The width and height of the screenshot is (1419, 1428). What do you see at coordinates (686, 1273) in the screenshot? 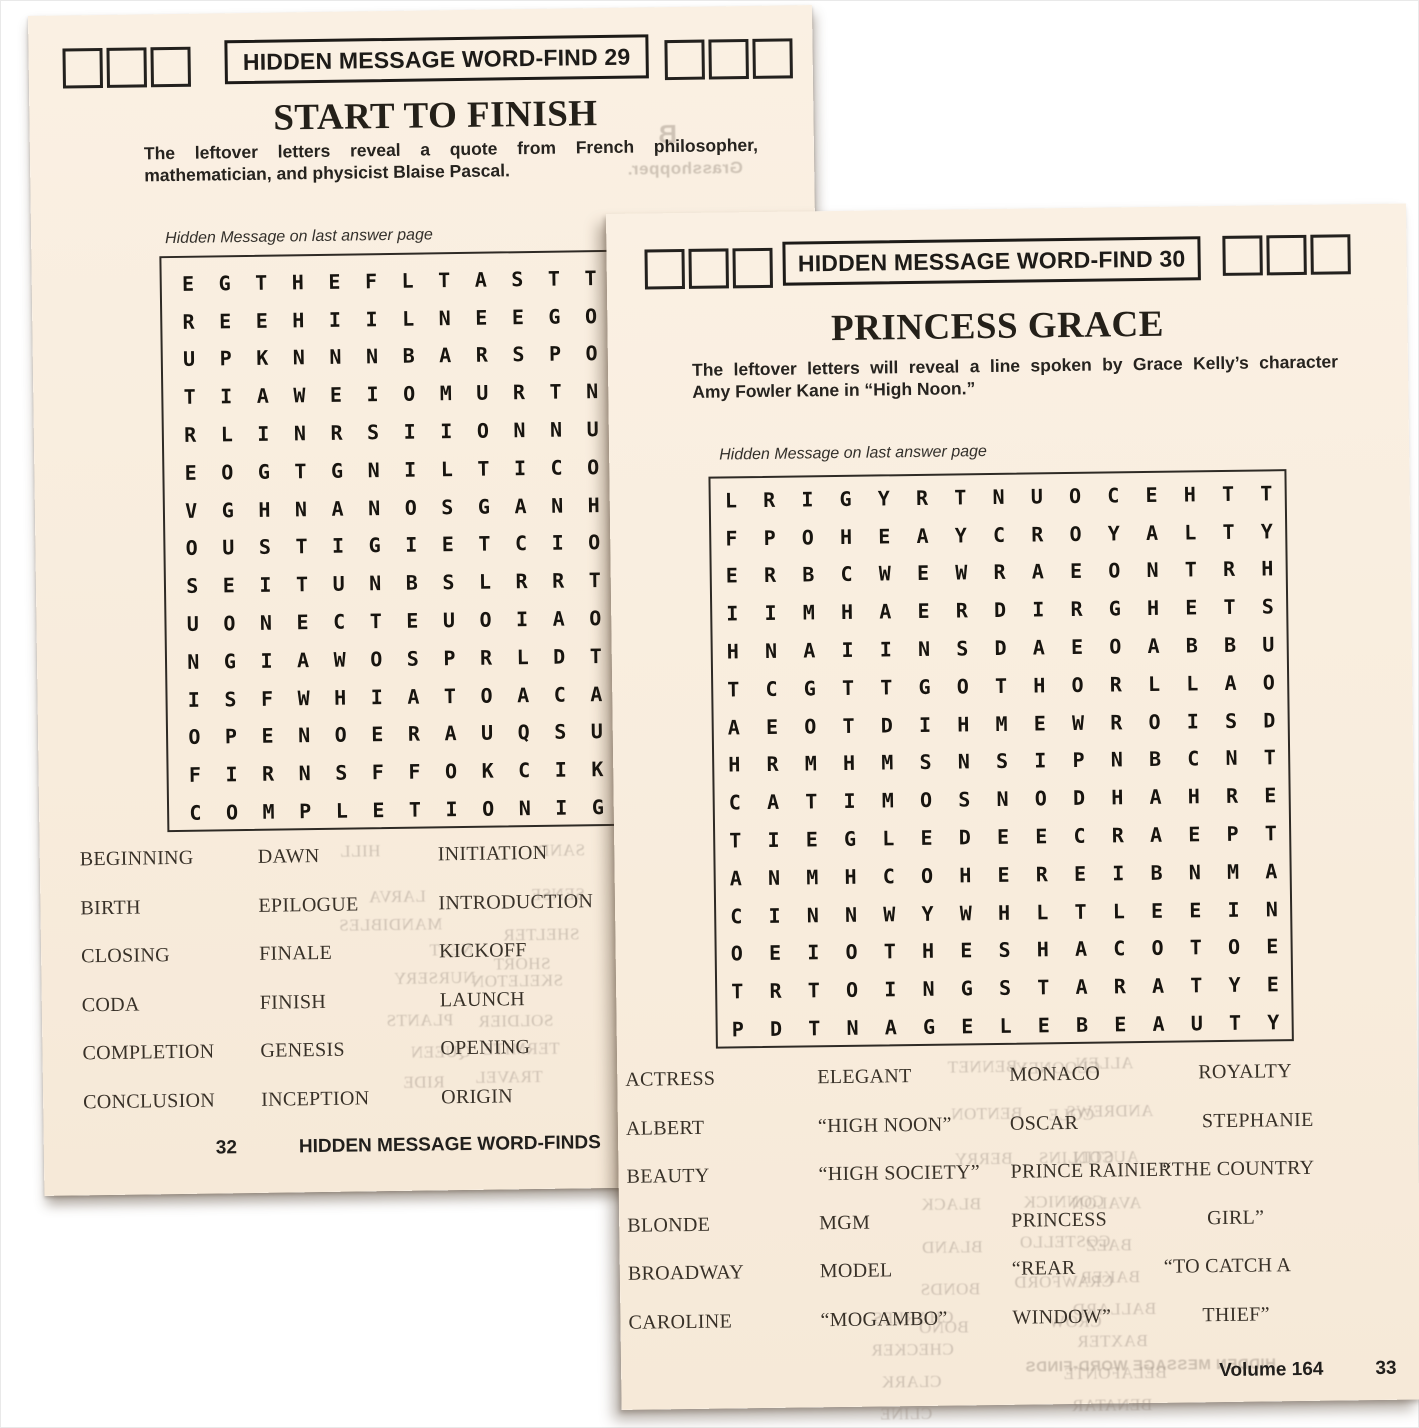
I see `word-list-item: BROADWAY` at bounding box center [686, 1273].